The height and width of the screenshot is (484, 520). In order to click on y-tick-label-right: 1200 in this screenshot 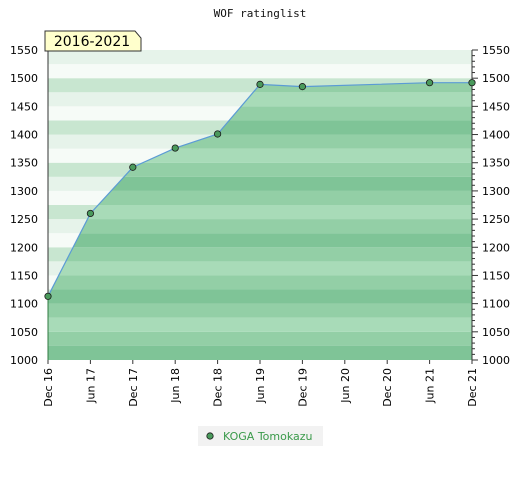, I will do `click(496, 247)`.